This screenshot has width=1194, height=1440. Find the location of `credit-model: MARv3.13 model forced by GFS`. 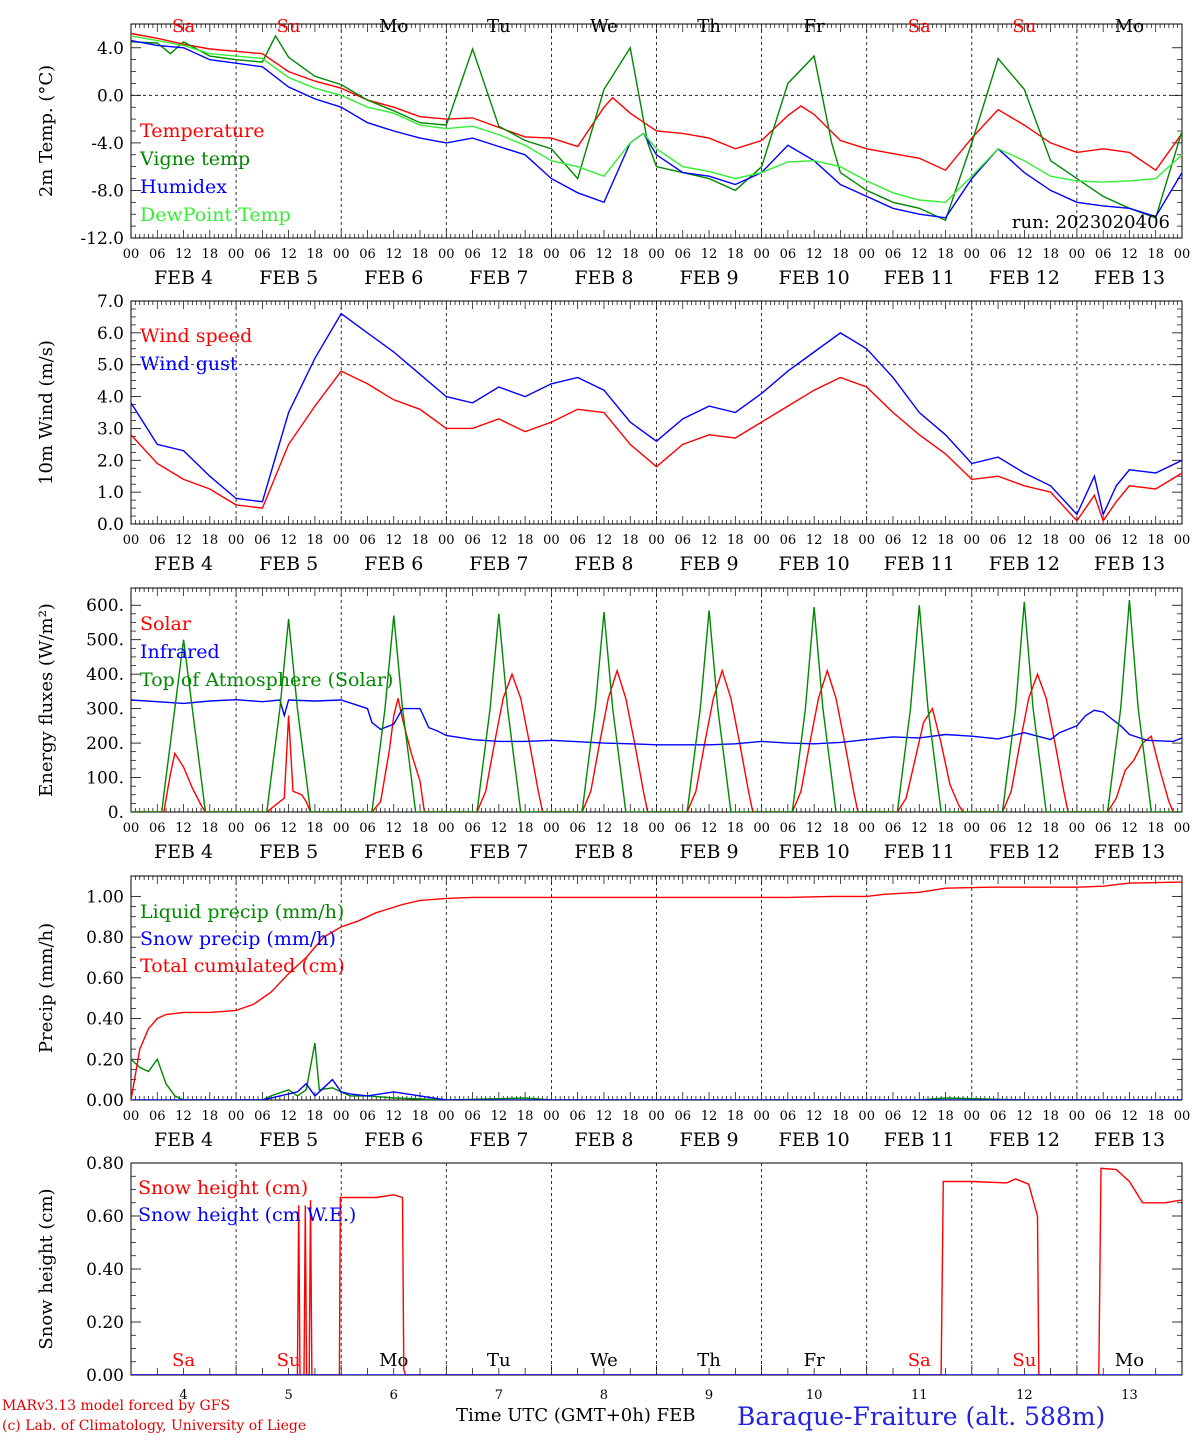

credit-model: MARv3.13 model forced by GFS is located at coordinates (116, 1406).